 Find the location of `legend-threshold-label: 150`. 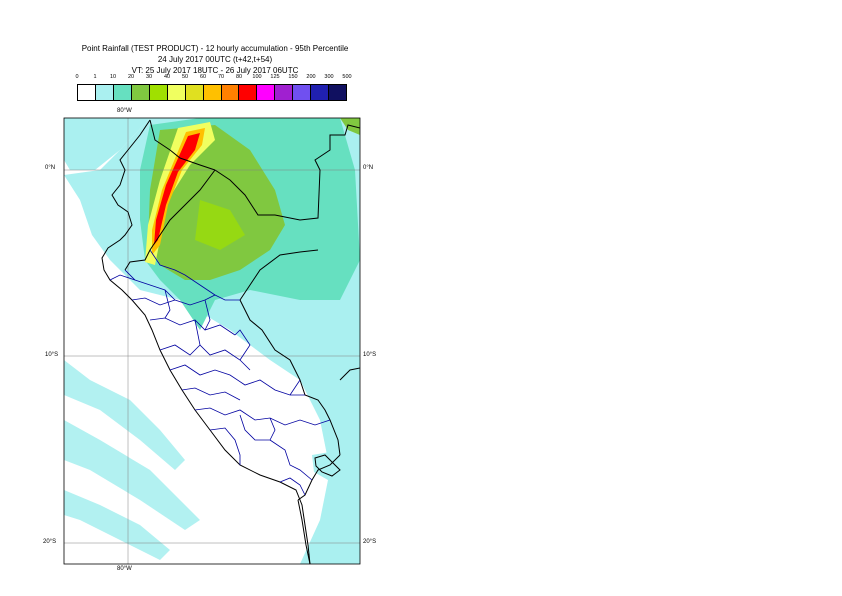

legend-threshold-label: 150 is located at coordinates (293, 77).